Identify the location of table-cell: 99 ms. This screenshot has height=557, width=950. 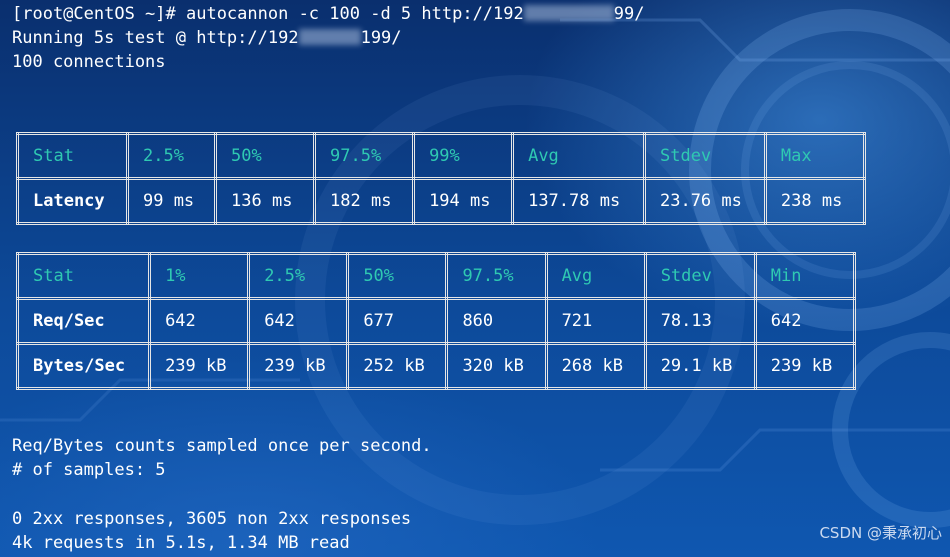
(171, 201).